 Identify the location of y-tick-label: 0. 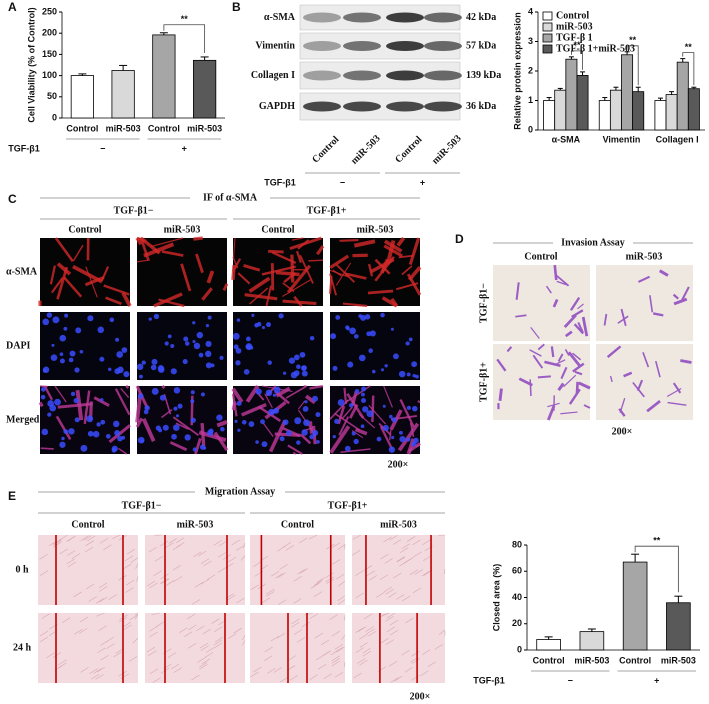
(54, 117).